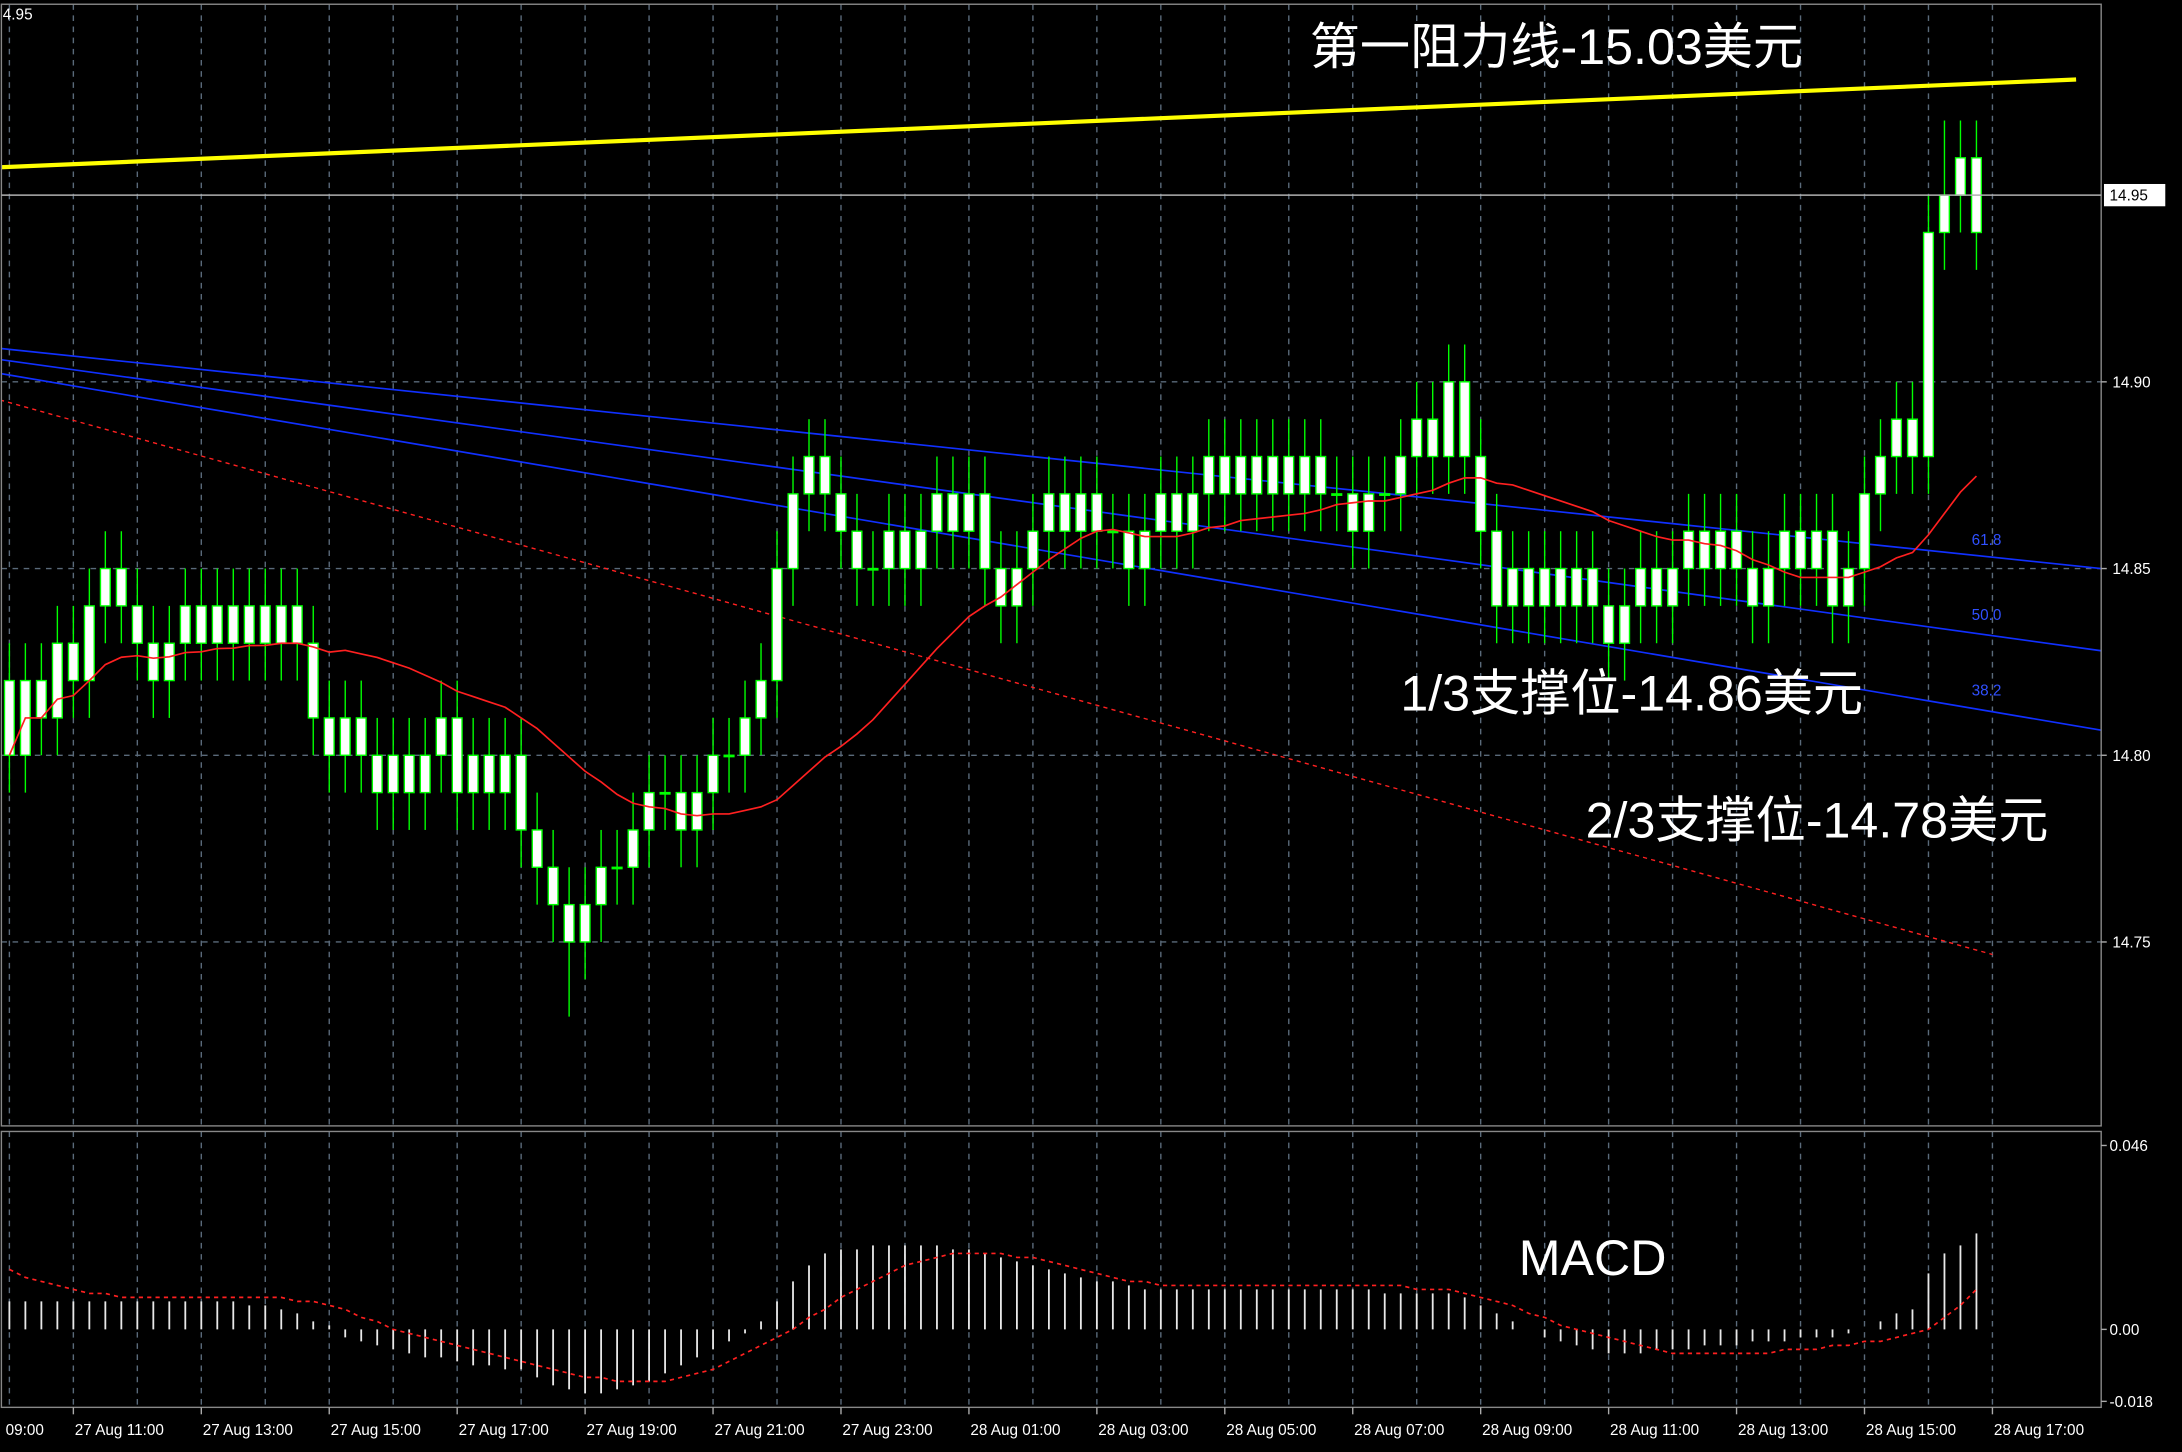 The height and width of the screenshot is (1452, 2182). What do you see at coordinates (376, 1430) in the screenshot?
I see `x-tick-label: 27 Aug 15:00` at bounding box center [376, 1430].